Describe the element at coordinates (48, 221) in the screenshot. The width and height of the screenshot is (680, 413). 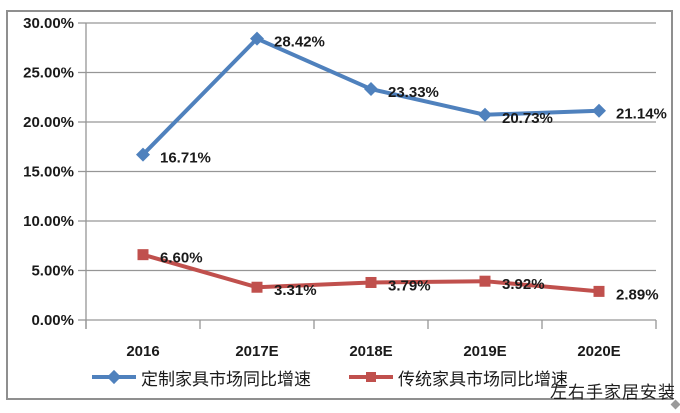
I see `y-axis-tick-label: 10.00%` at that location.